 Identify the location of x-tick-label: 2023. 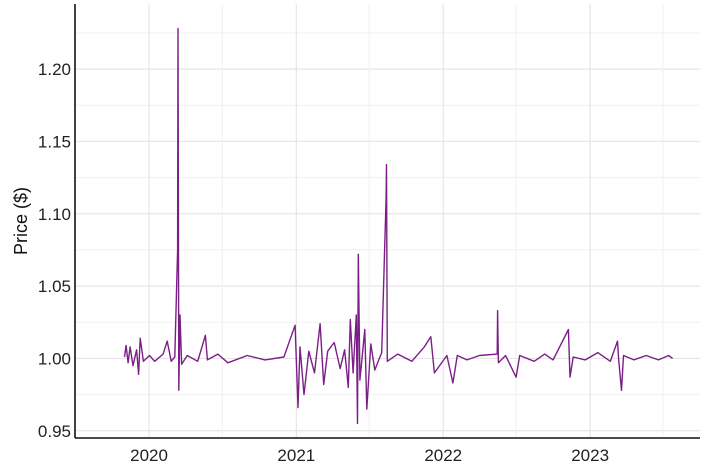
(590, 455).